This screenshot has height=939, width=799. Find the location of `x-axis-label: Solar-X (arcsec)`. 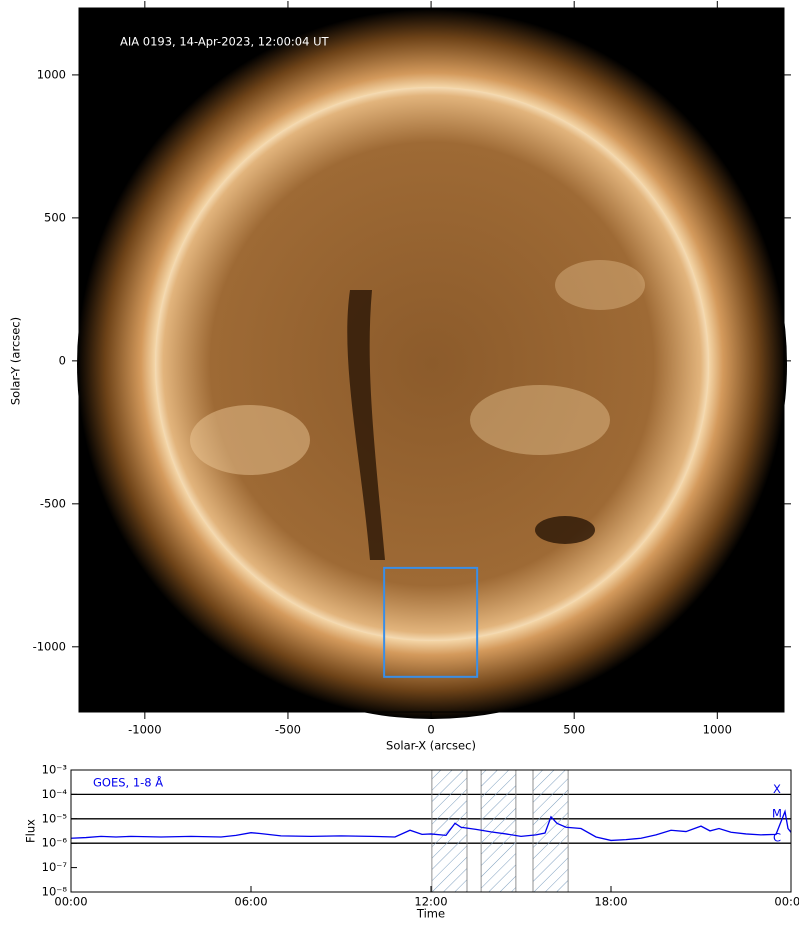

x-axis-label: Solar-X (arcsec) is located at coordinates (431, 746).